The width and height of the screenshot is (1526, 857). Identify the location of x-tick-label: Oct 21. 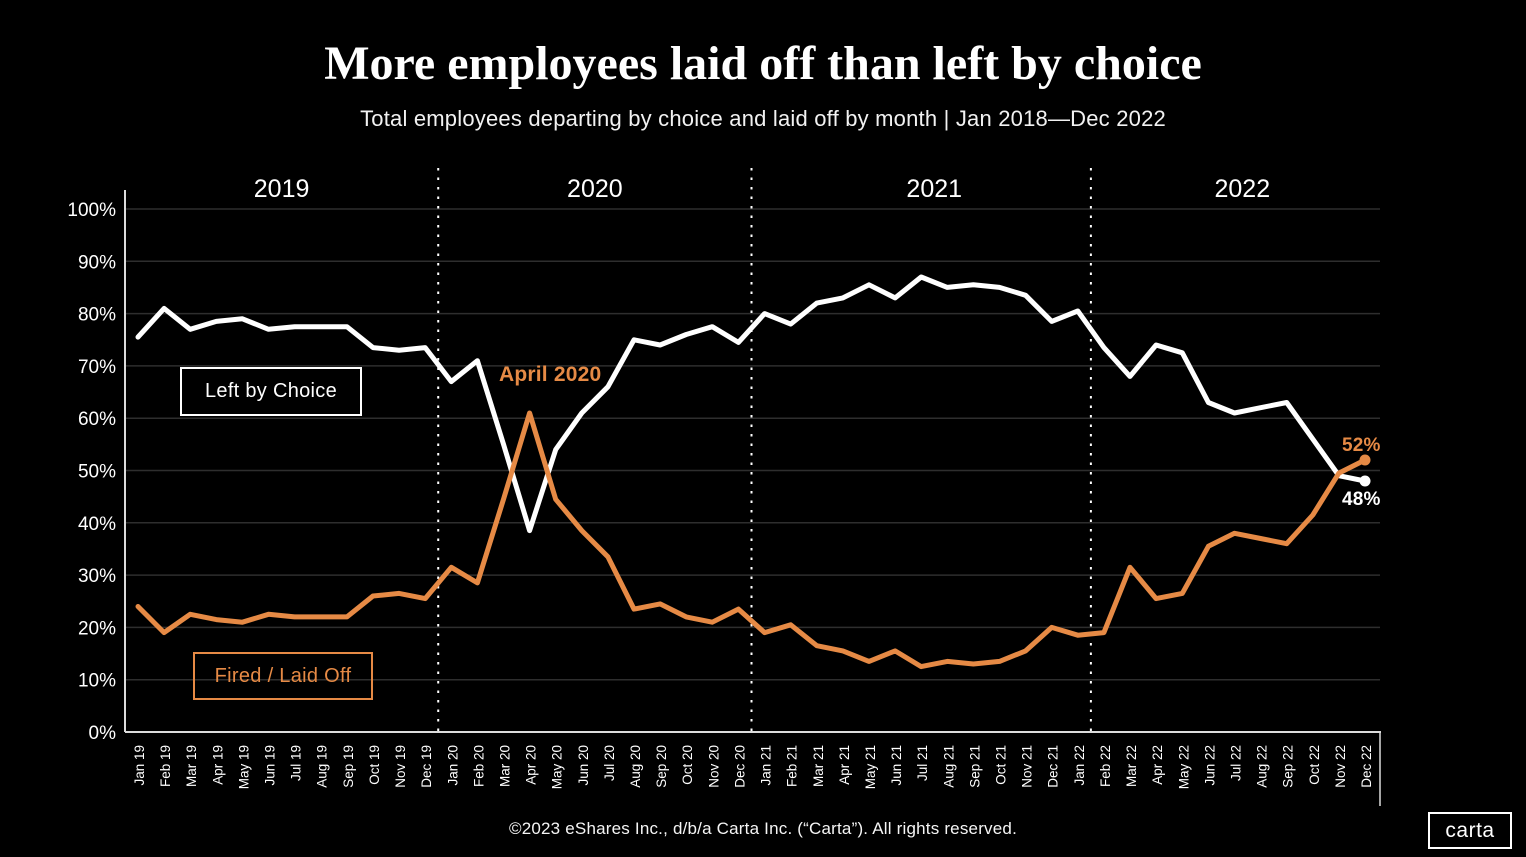
(1001, 765).